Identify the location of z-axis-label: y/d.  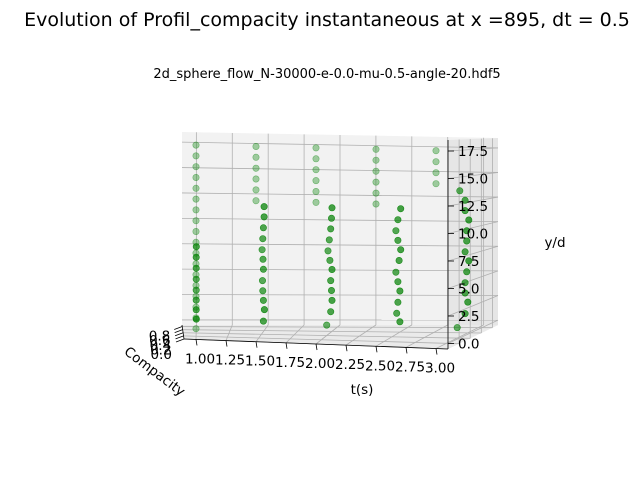
(554, 243).